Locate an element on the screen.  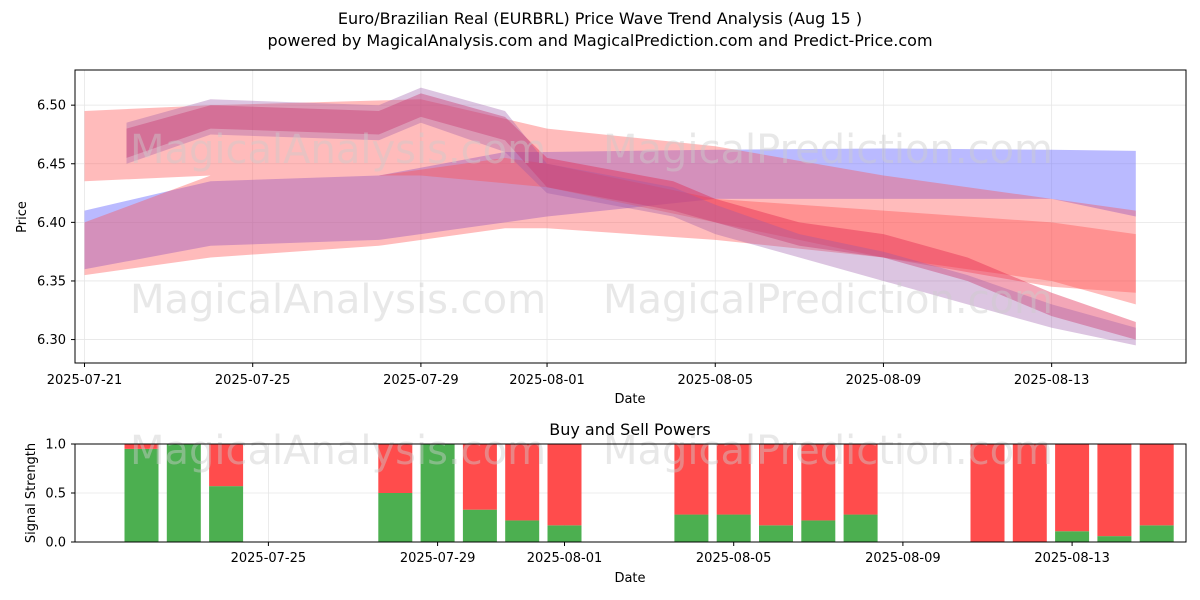
power-xtick-label: 2025-08-09 is located at coordinates (903, 558).